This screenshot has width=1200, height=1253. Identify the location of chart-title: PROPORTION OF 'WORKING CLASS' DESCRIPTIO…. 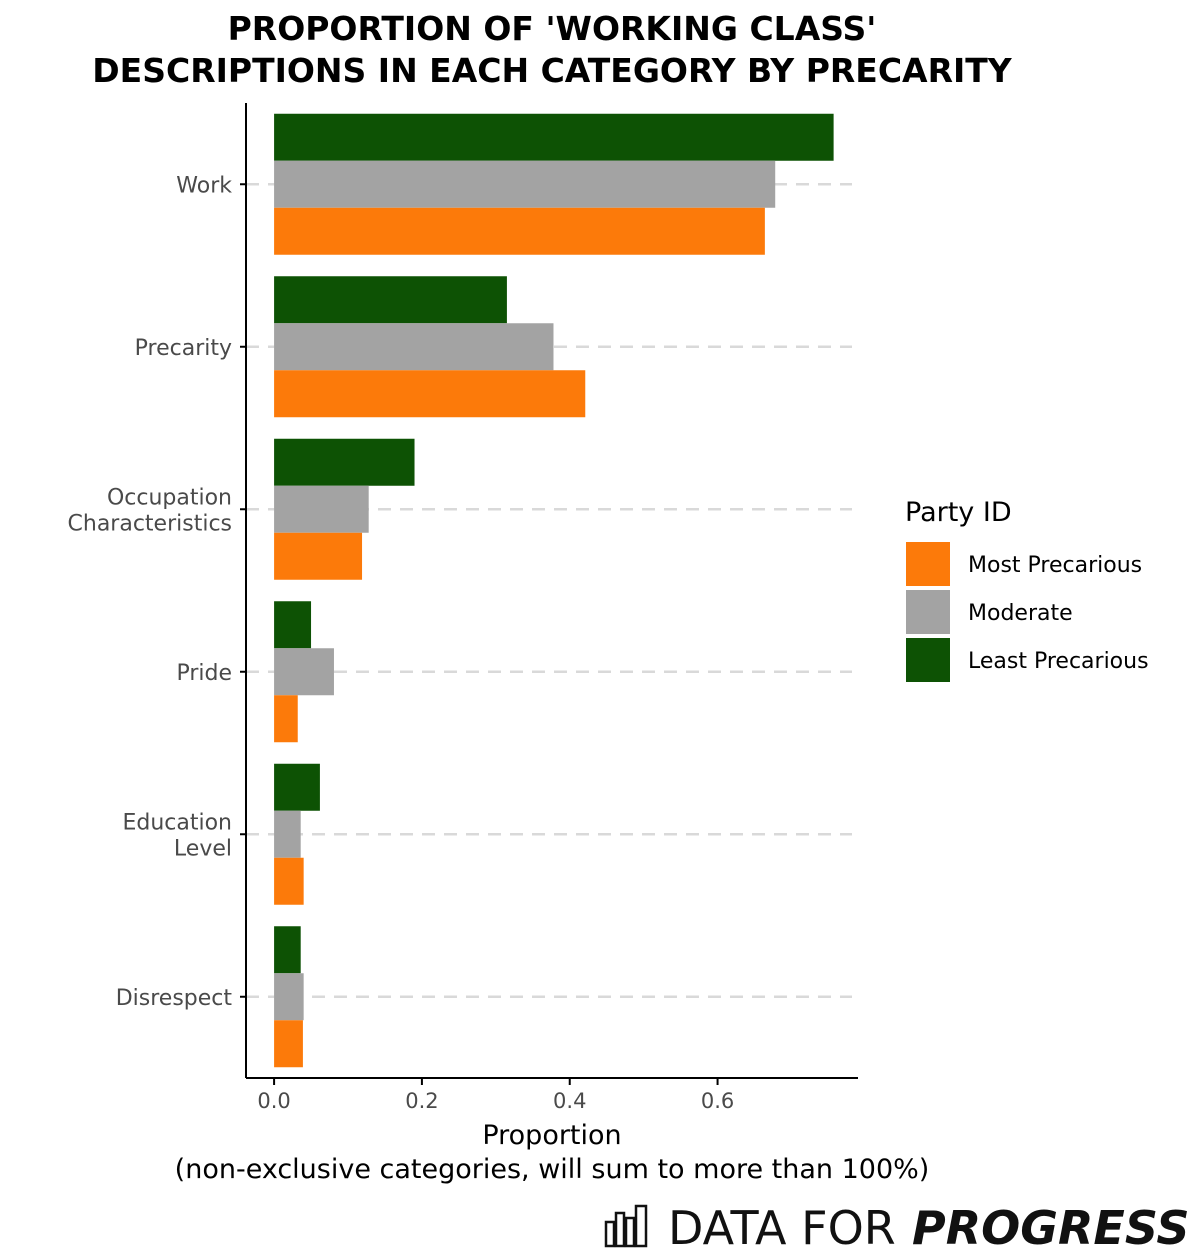
(552, 49).